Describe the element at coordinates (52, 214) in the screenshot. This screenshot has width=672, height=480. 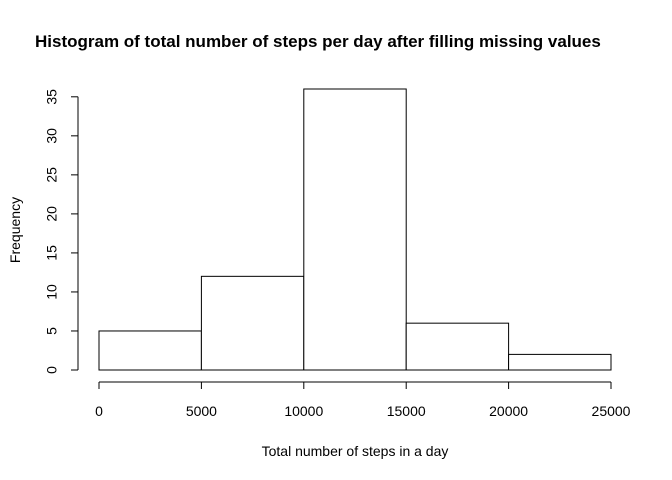
I see `y-axis-tick-label: 20` at that location.